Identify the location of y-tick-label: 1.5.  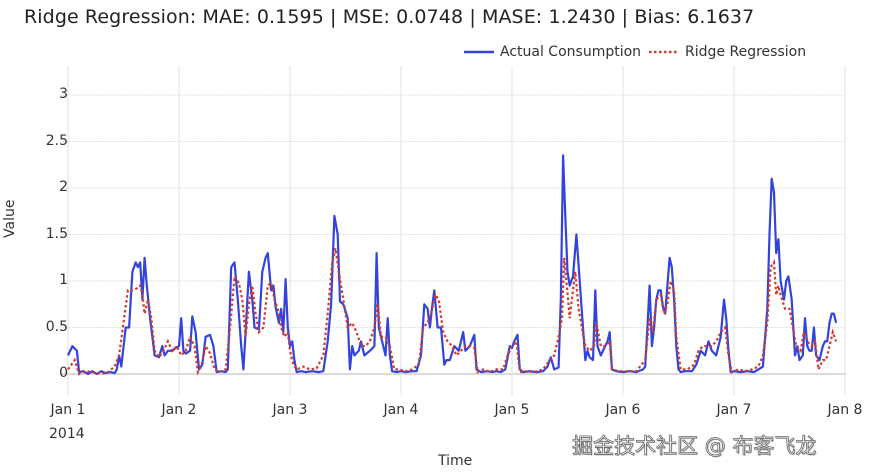
(56, 233).